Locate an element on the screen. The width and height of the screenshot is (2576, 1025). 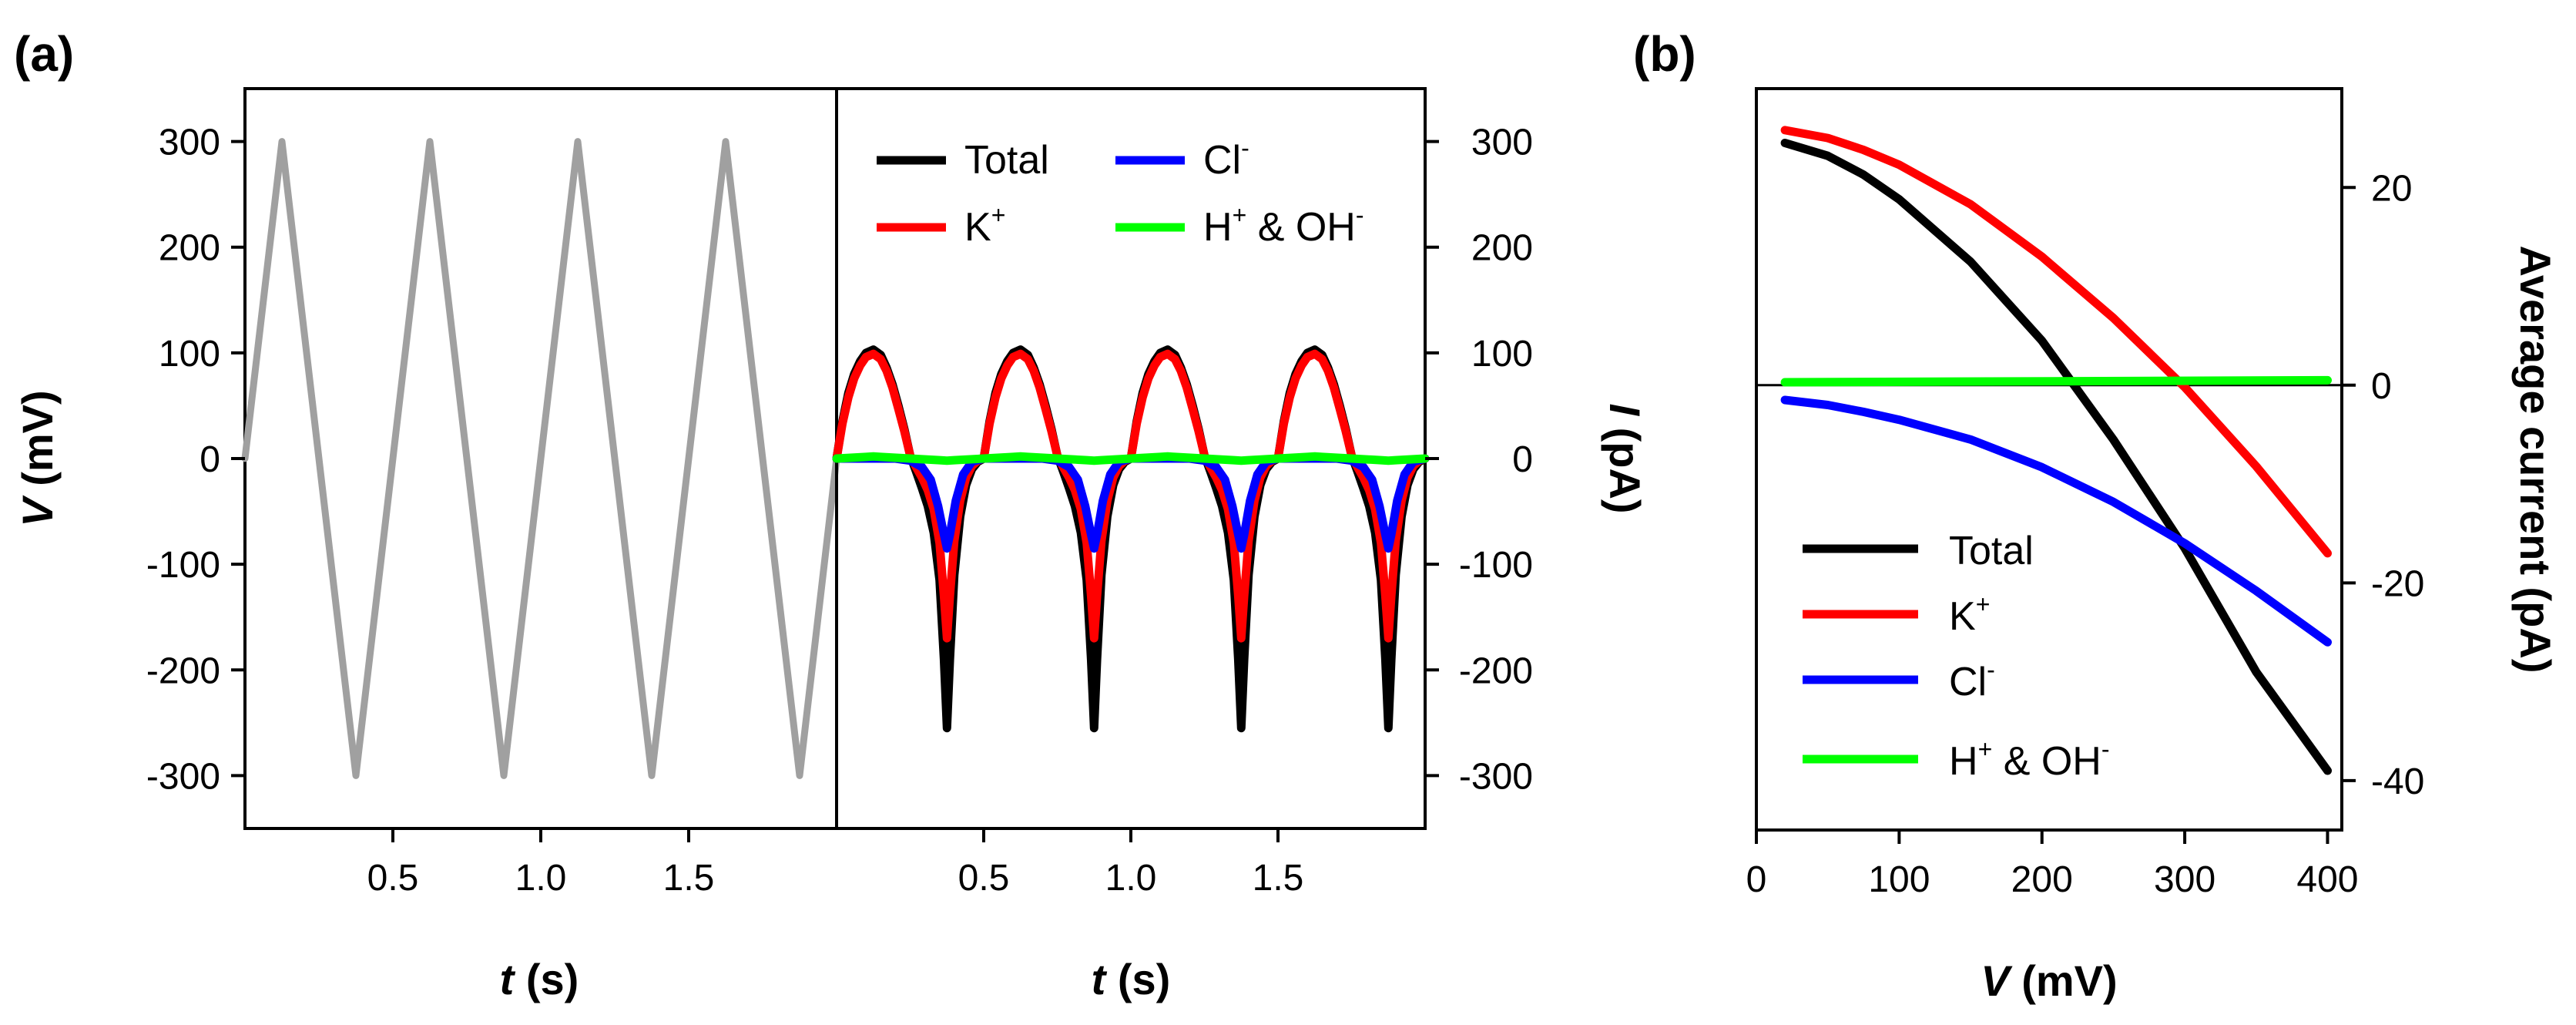
y-axis-title: Average current (pA) is located at coordinates (2535, 460).